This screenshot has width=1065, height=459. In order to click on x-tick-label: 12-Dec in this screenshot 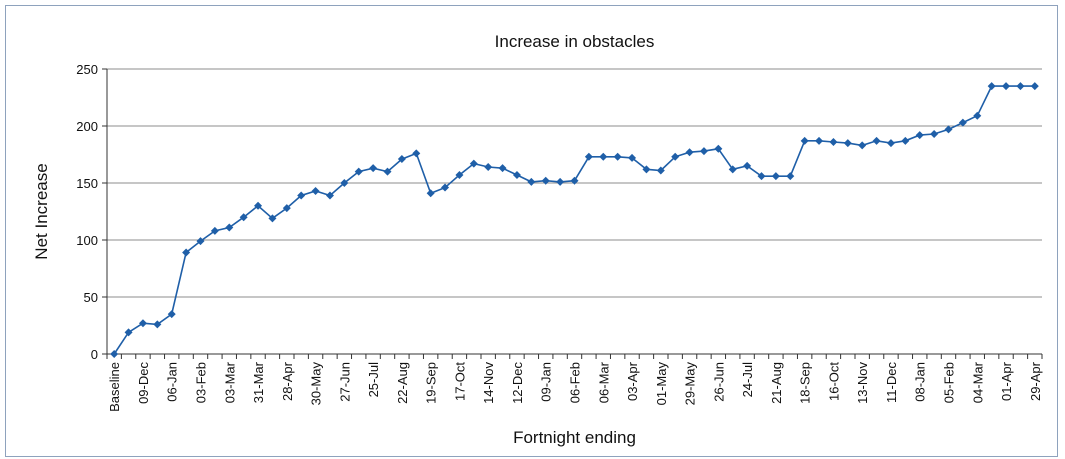, I will do `click(517, 383)`.